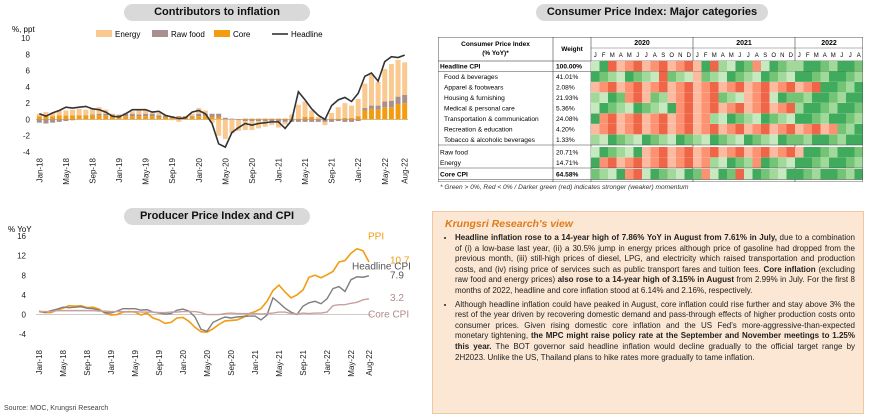 The height and width of the screenshot is (419, 870). What do you see at coordinates (222, 101) in the screenshot?
I see `headline-line` at bounding box center [222, 101].